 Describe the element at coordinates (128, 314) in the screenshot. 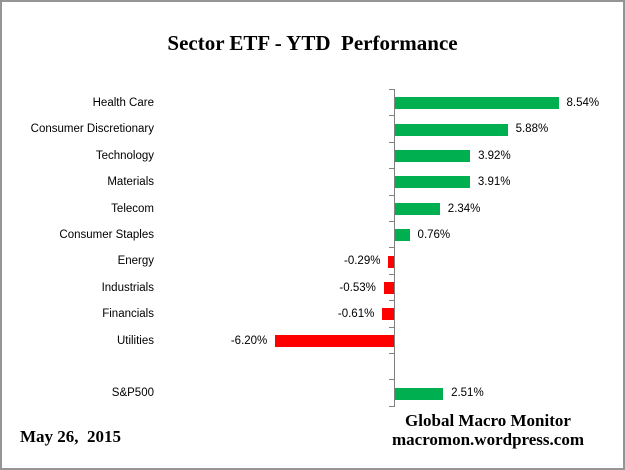

I see `category-label: Financials` at that location.